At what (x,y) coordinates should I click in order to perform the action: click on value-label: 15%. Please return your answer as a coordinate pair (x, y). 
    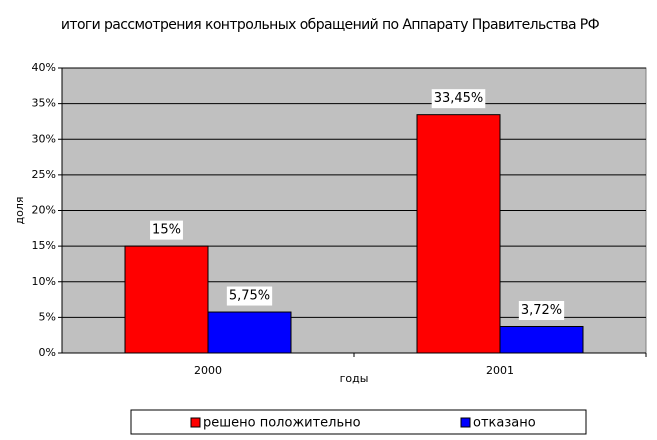
    Looking at the image, I should click on (166, 230).